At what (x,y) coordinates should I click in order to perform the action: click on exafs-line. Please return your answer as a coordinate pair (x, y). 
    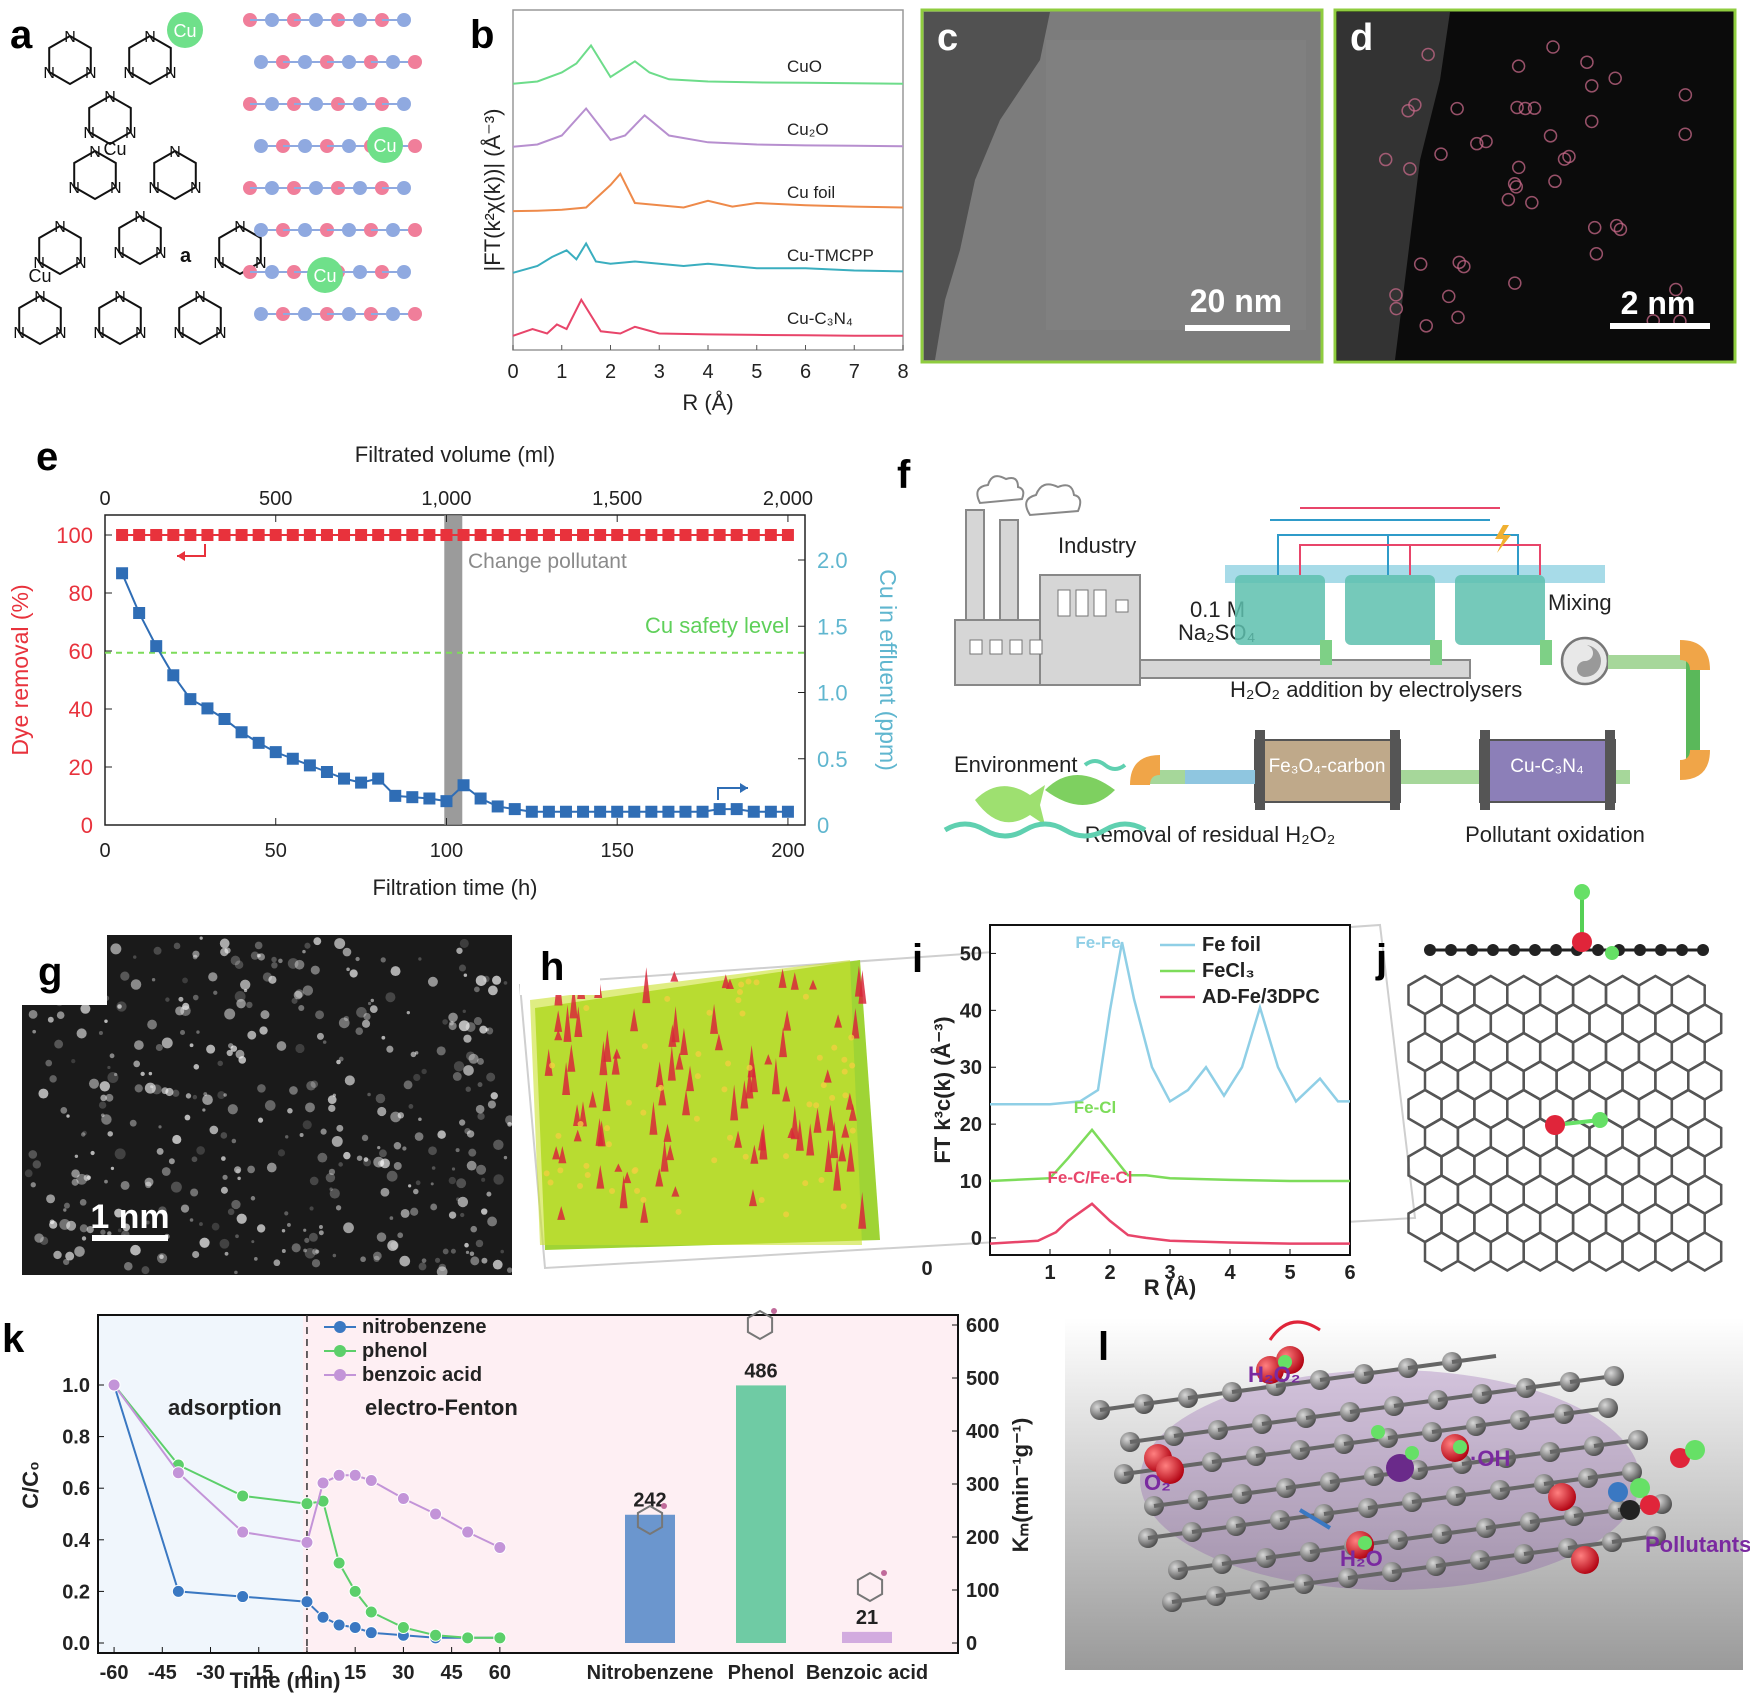
    Looking at the image, I should click on (708, 64).